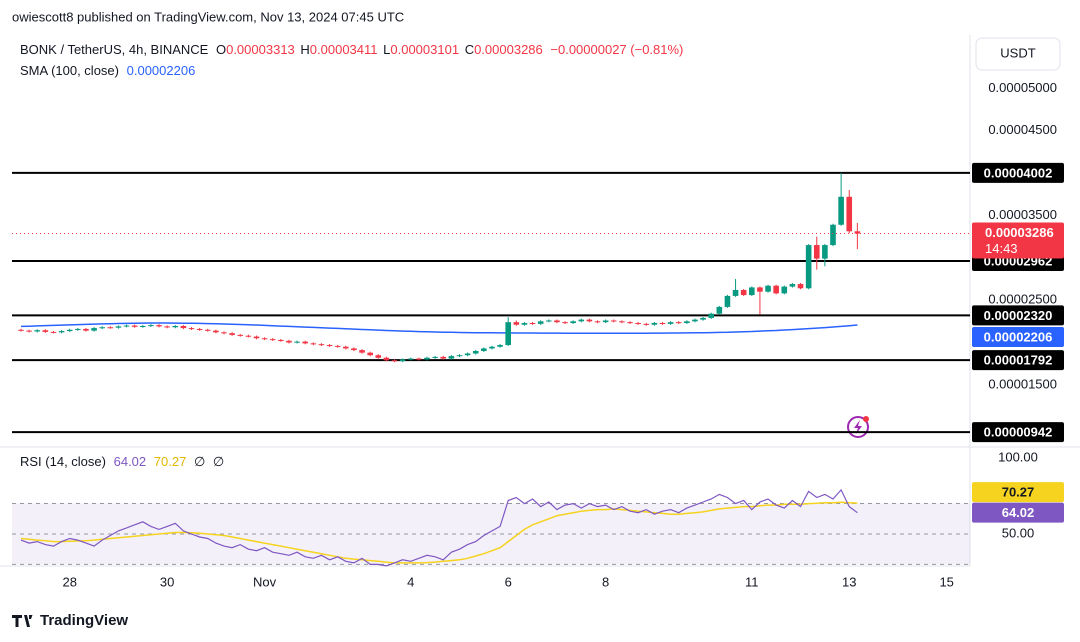 Image resolution: width=1080 pixels, height=642 pixels. Describe the element at coordinates (63, 461) in the screenshot. I see `rsi-label: RSI (14, close)` at that location.